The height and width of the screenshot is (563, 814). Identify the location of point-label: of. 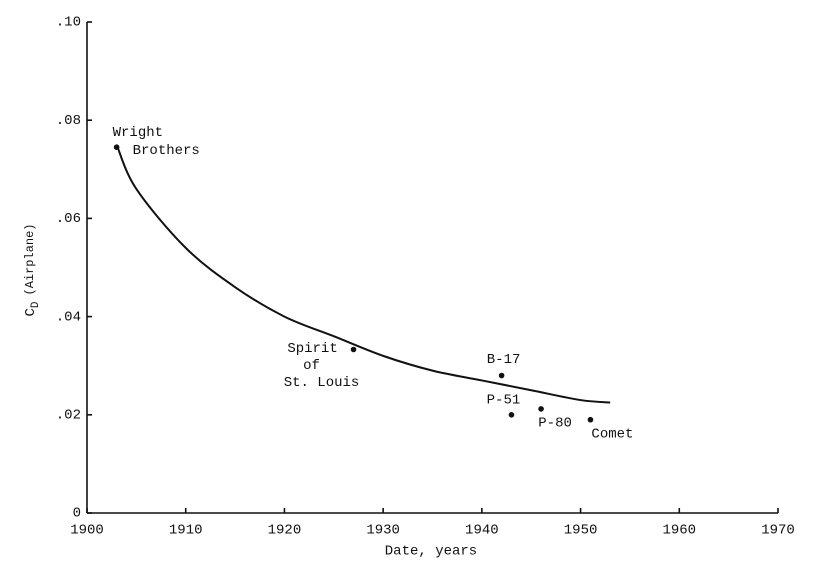
(311, 366).